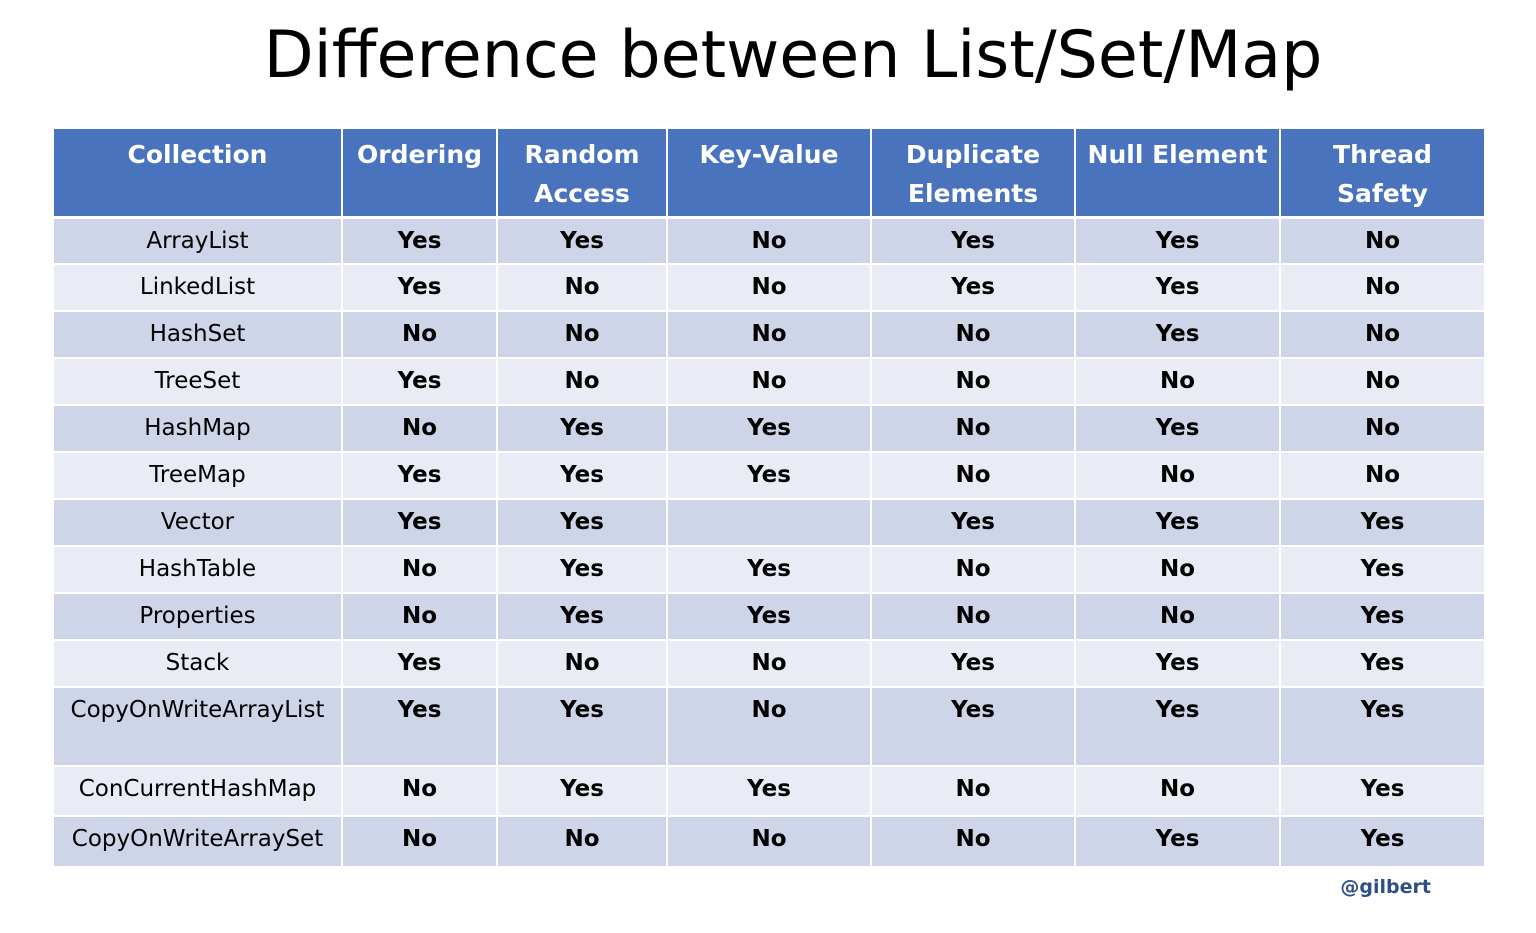  I want to click on collection-name-cell: Vector, so click(198, 522).